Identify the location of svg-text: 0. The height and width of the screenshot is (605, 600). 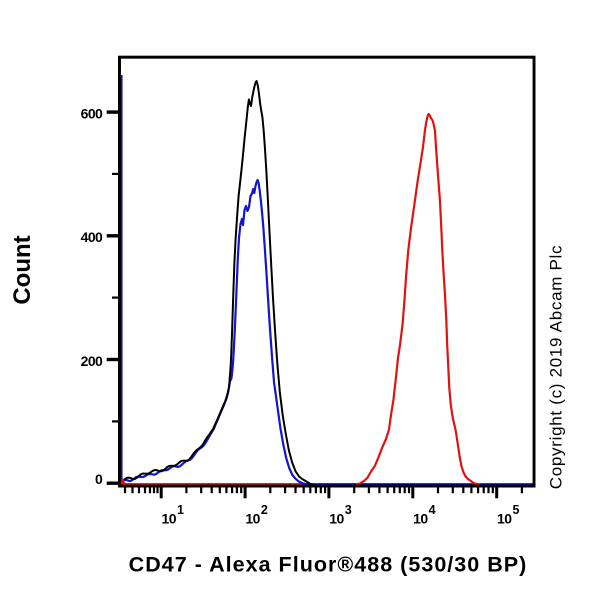
(99, 479).